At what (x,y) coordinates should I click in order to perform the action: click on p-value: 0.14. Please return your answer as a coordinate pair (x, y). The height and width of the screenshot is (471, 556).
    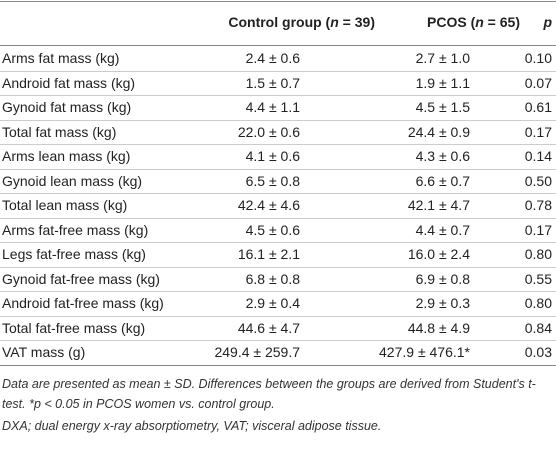
    Looking at the image, I should click on (538, 156).